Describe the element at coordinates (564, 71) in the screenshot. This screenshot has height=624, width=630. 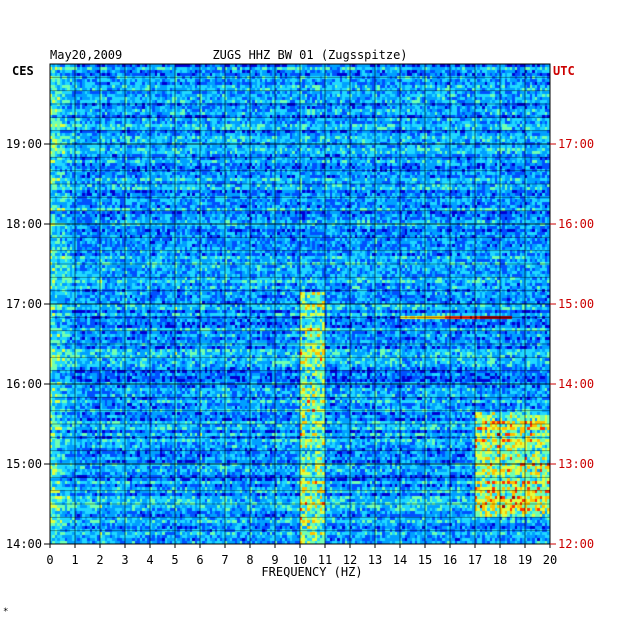
I see `right-timezone-label: UTC` at that location.